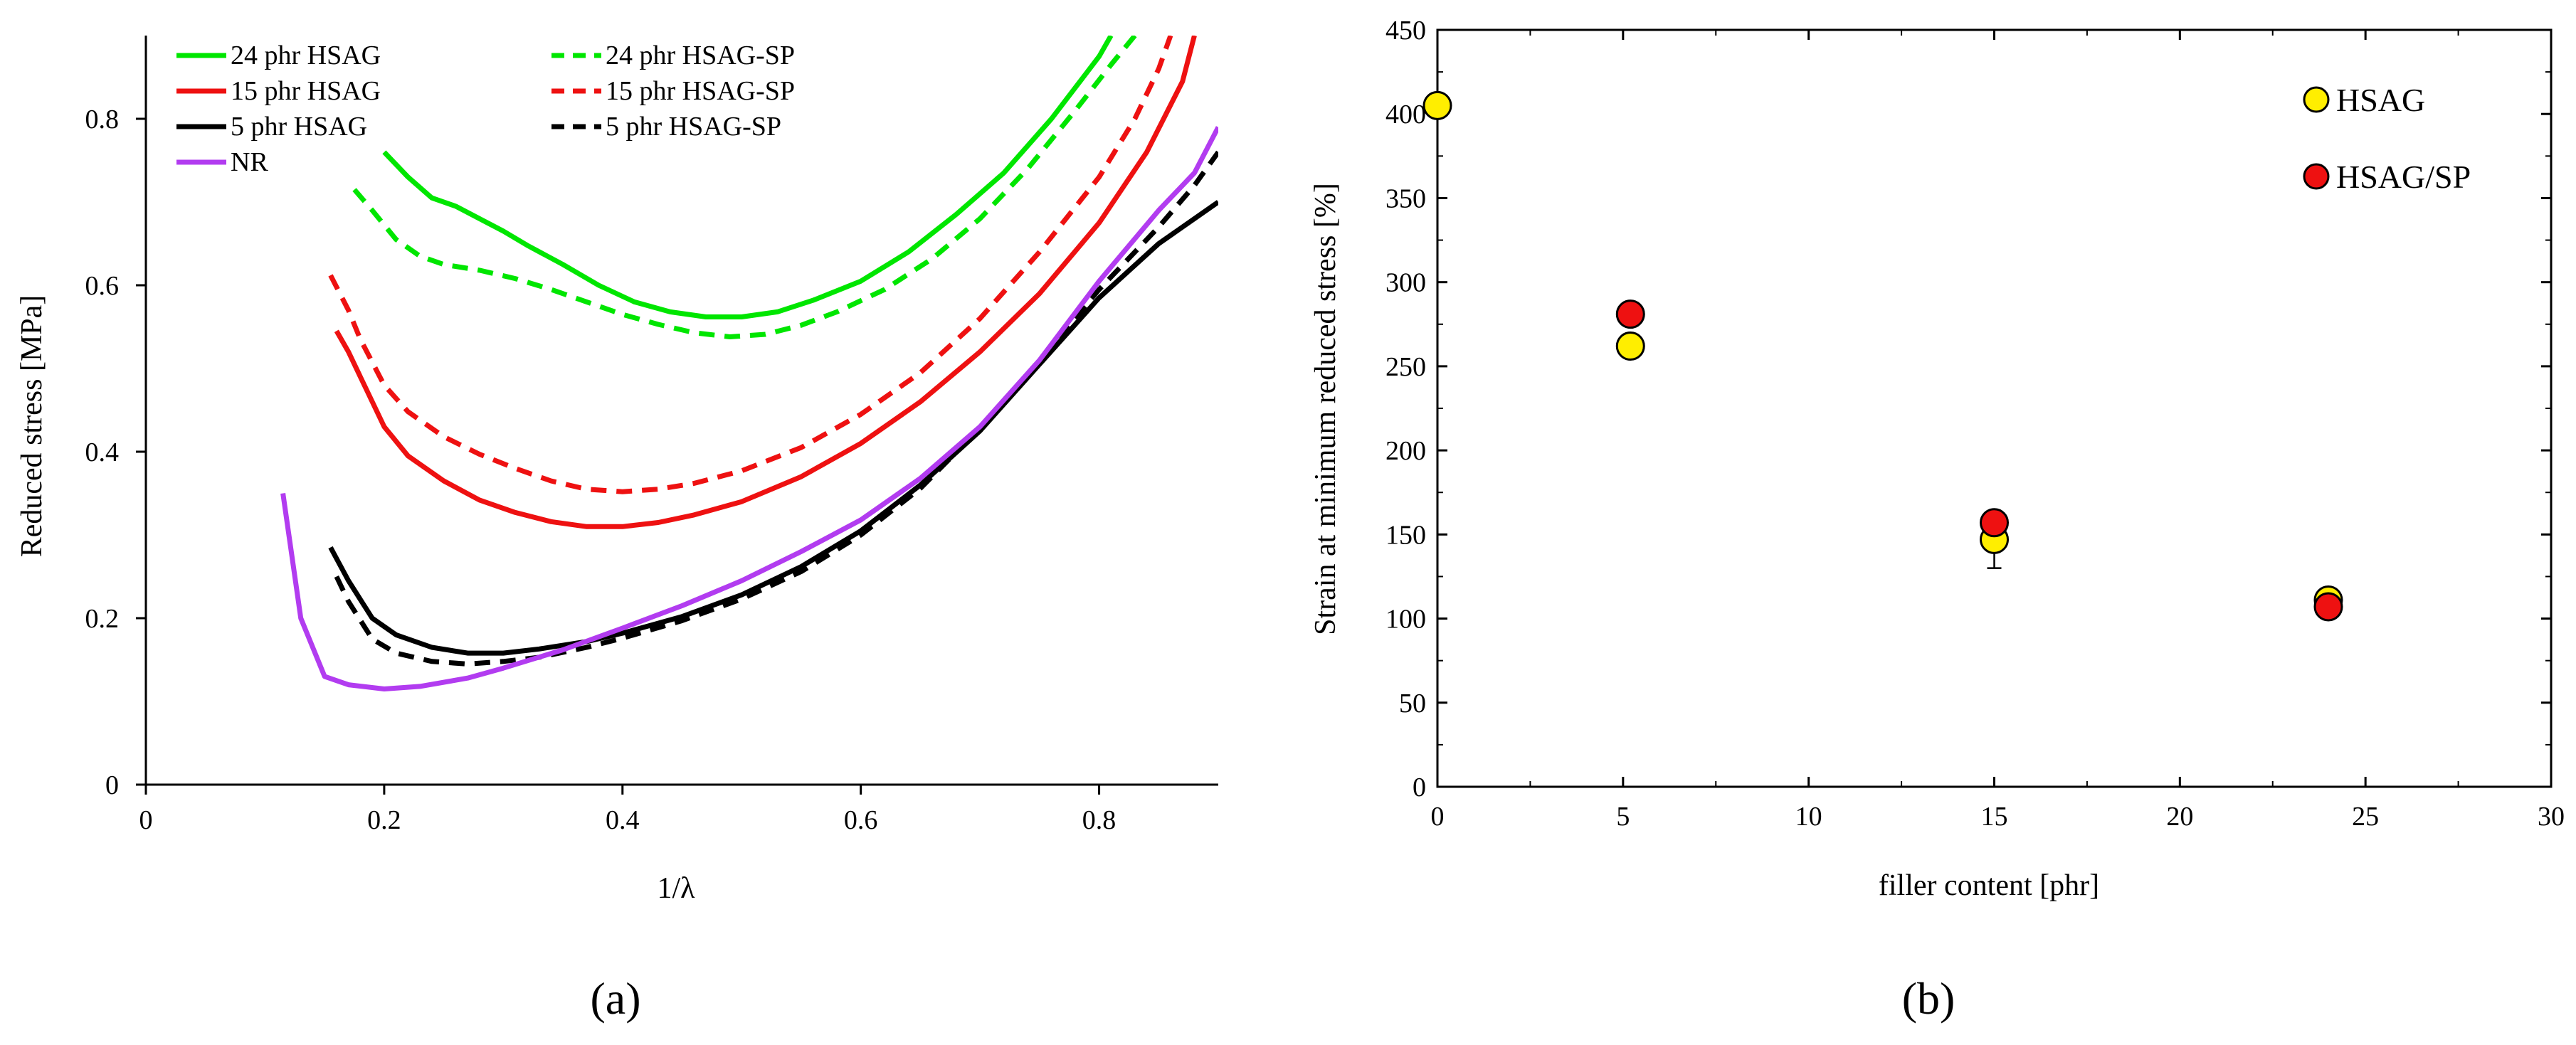 The height and width of the screenshot is (1045, 2576). Describe the element at coordinates (2403, 177) in the screenshot. I see `legend-label: HSAG/SP` at that location.